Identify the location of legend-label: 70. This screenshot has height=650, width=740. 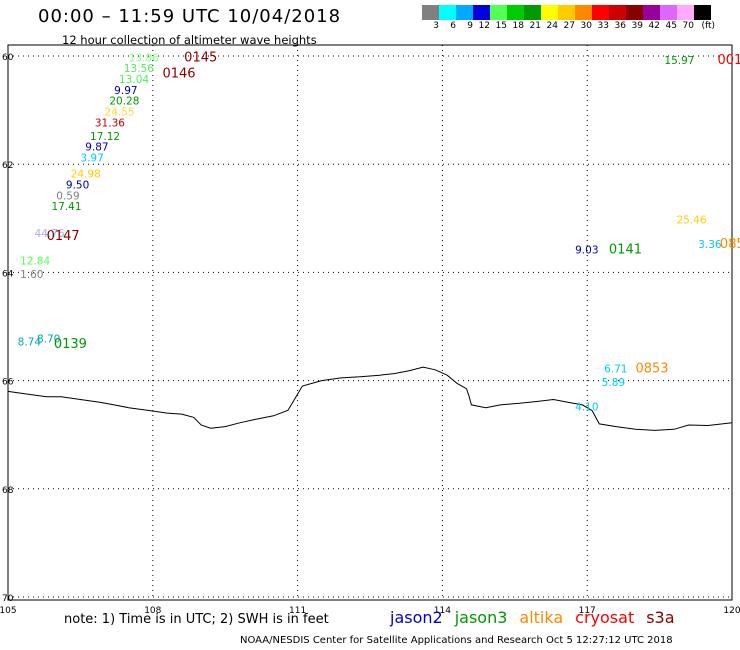
(688, 26).